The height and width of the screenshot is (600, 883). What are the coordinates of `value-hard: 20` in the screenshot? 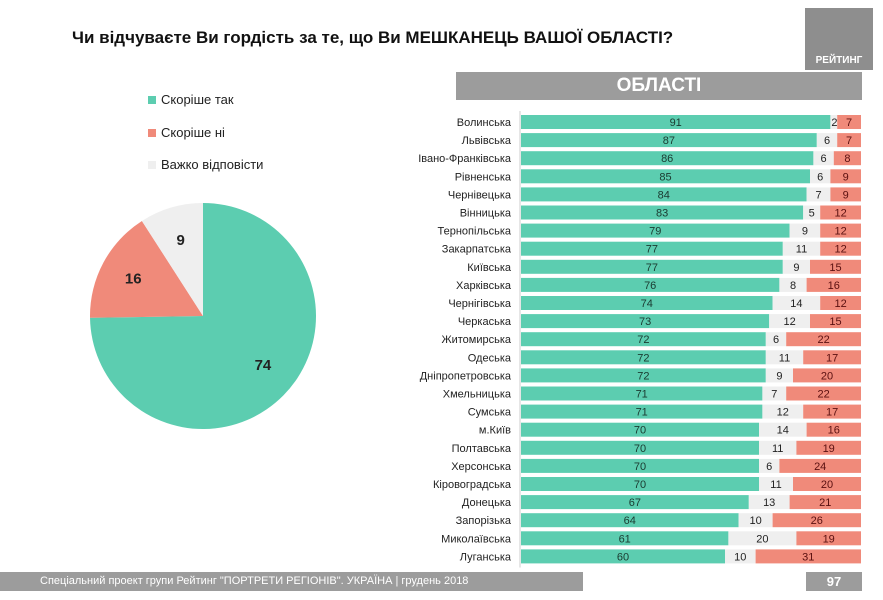 It's located at (762, 539).